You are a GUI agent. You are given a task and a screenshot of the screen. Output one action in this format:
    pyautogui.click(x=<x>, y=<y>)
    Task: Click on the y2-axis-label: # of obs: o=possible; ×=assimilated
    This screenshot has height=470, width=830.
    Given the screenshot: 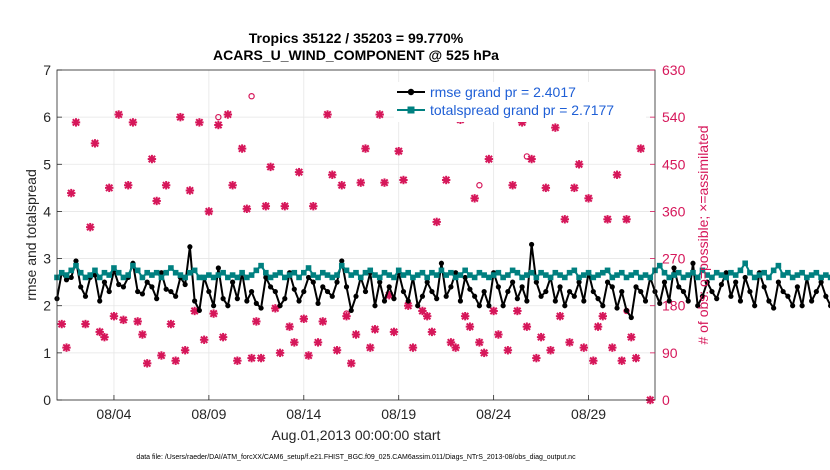 What is the action you would take?
    pyautogui.click(x=703, y=234)
    